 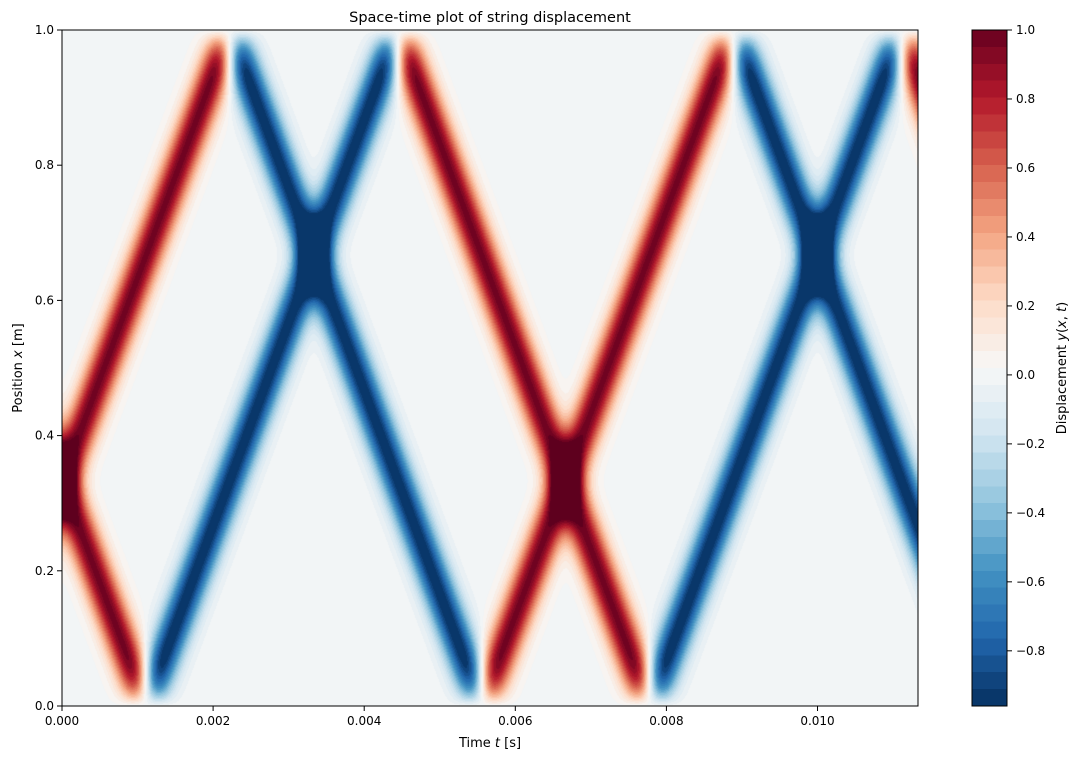 What do you see at coordinates (498, 743) in the screenshot?
I see `x-axis-label-var: t` at bounding box center [498, 743].